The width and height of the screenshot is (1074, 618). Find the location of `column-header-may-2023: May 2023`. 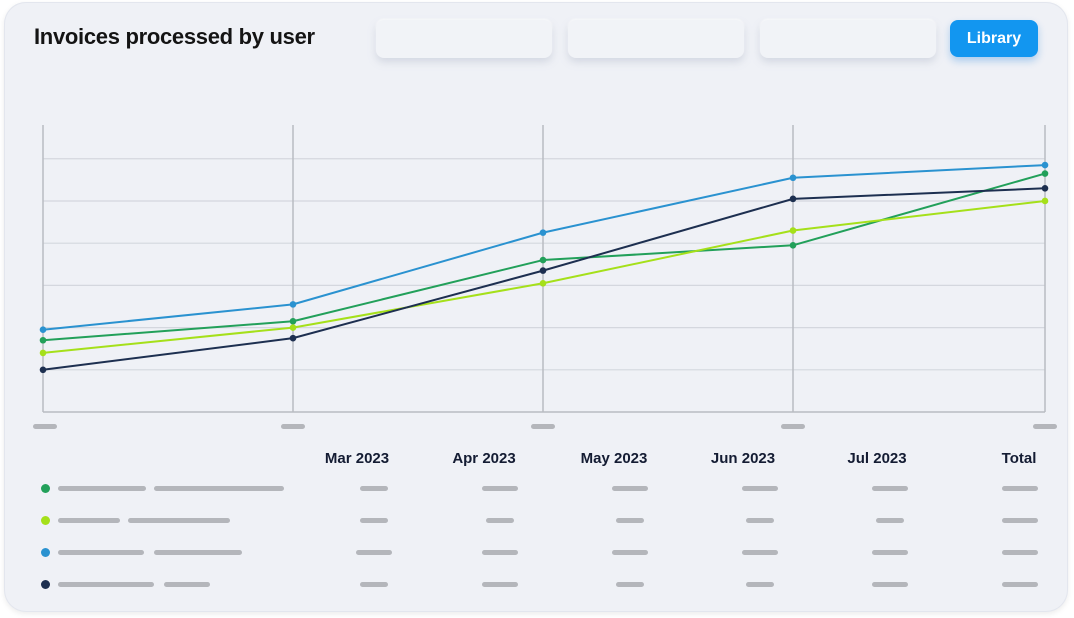

column-header-may-2023: May 2023 is located at coordinates (614, 458).